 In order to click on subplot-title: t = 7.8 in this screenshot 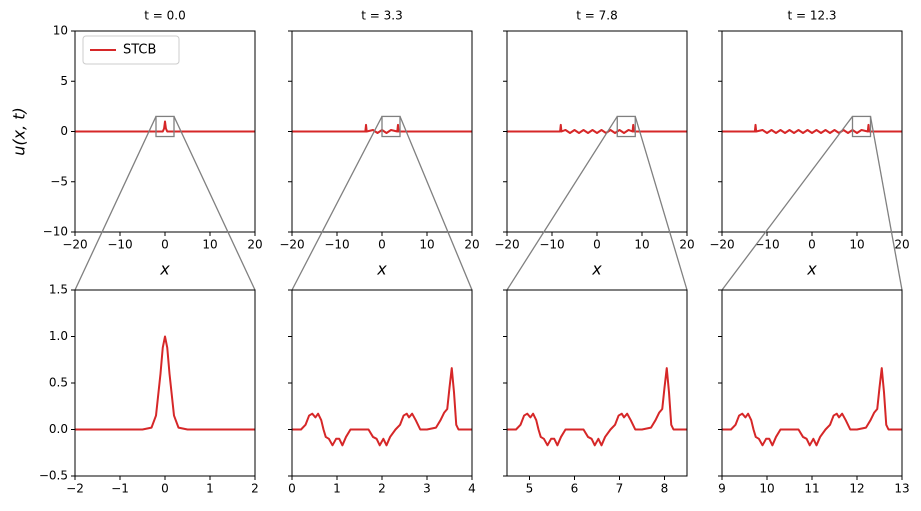, I will do `click(596, 16)`.